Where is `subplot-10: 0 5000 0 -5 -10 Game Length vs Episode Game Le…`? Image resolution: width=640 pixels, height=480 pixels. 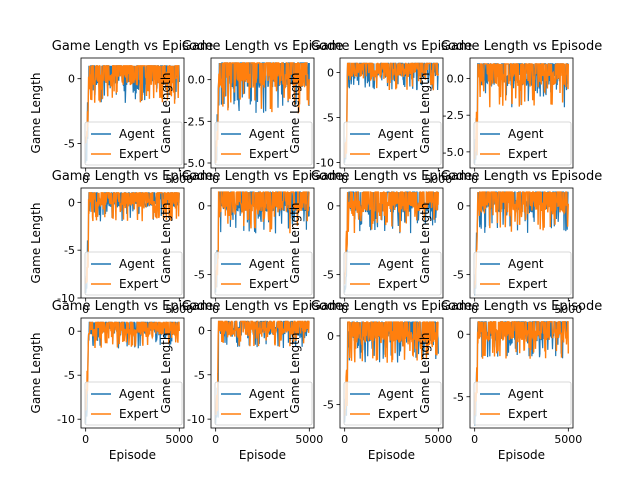
subplot-10: 0 5000 0 -5 -10 Game Length vs Episode Game Le… is located at coordinates (251, 380).